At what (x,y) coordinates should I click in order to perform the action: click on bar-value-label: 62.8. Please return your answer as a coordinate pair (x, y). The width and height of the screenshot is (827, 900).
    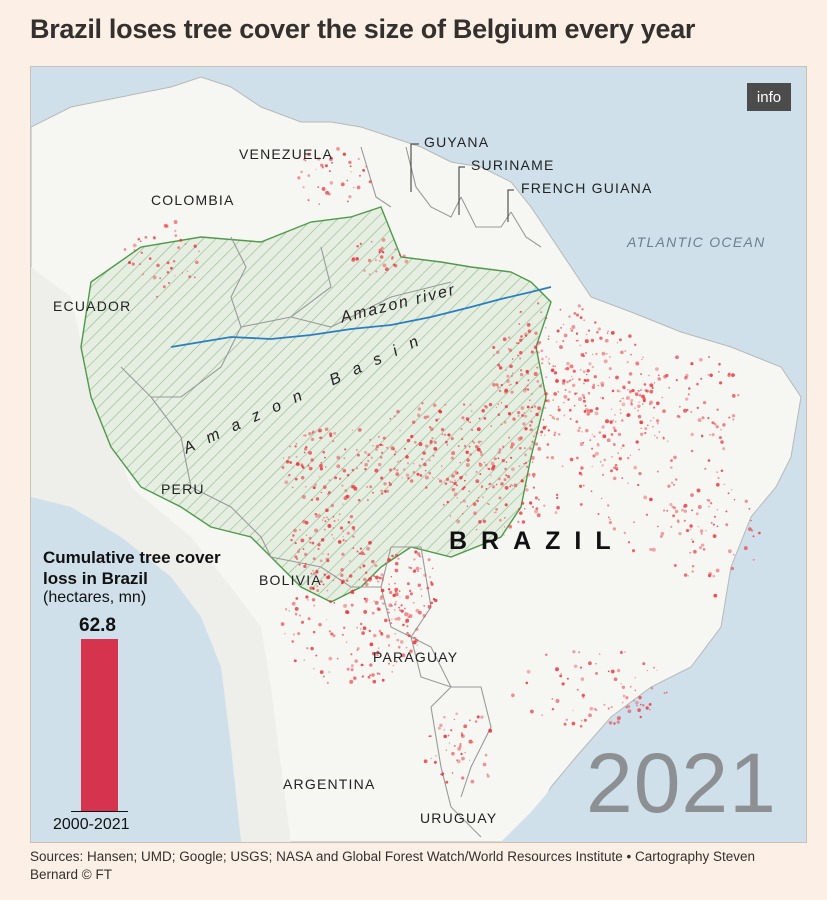
    Looking at the image, I should click on (97, 625).